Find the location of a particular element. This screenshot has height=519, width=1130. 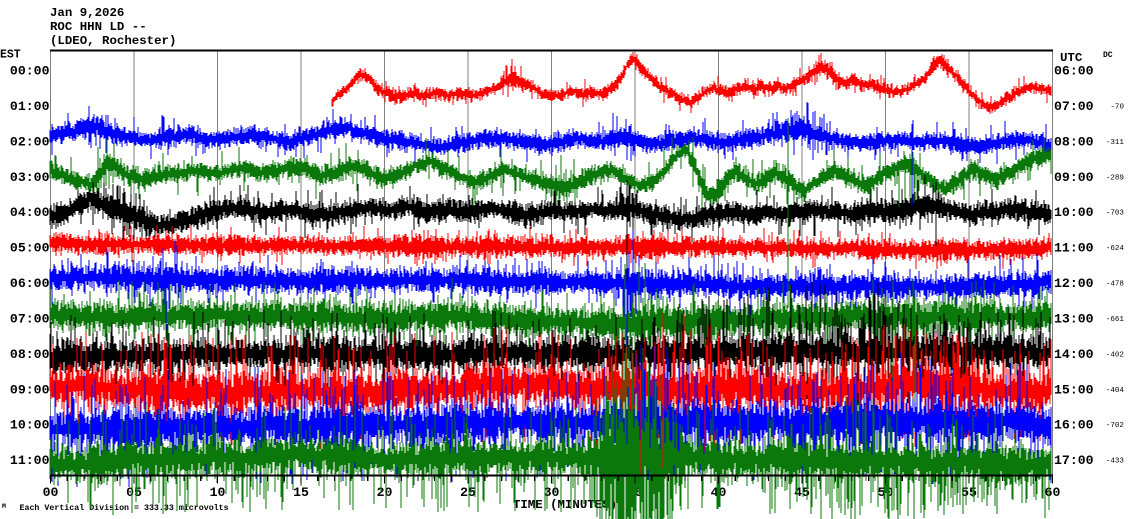

svg-text: 05:00 is located at coordinates (30, 248).